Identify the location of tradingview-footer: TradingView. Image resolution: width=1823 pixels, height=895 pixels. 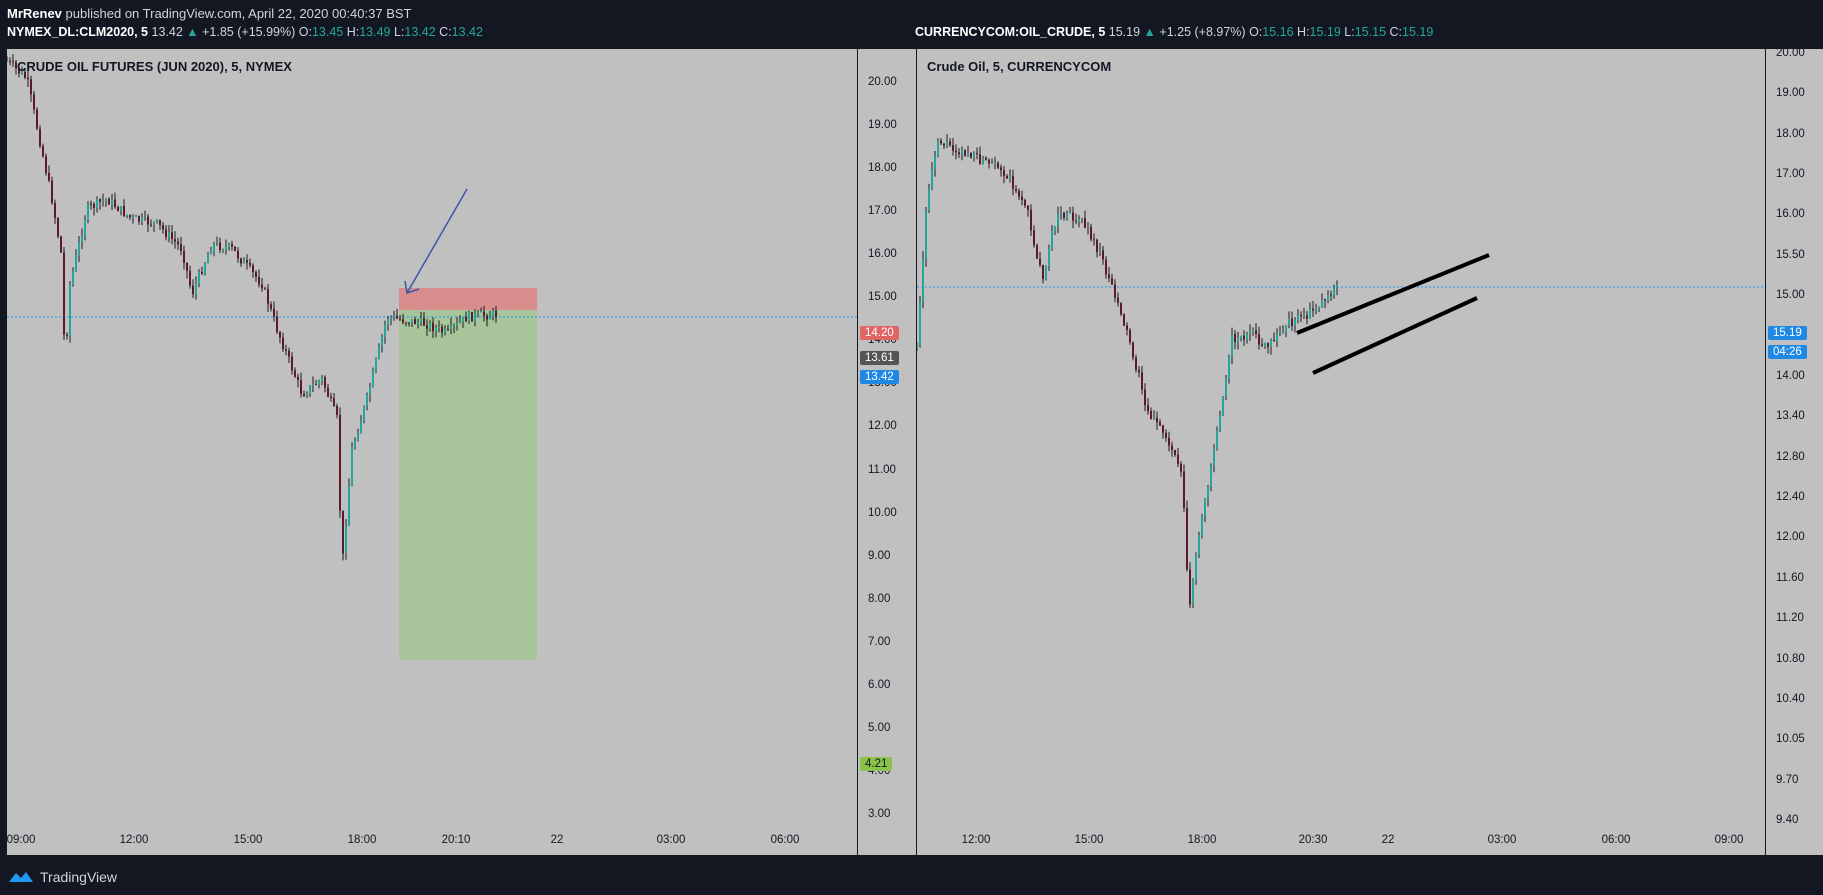
(62, 877).